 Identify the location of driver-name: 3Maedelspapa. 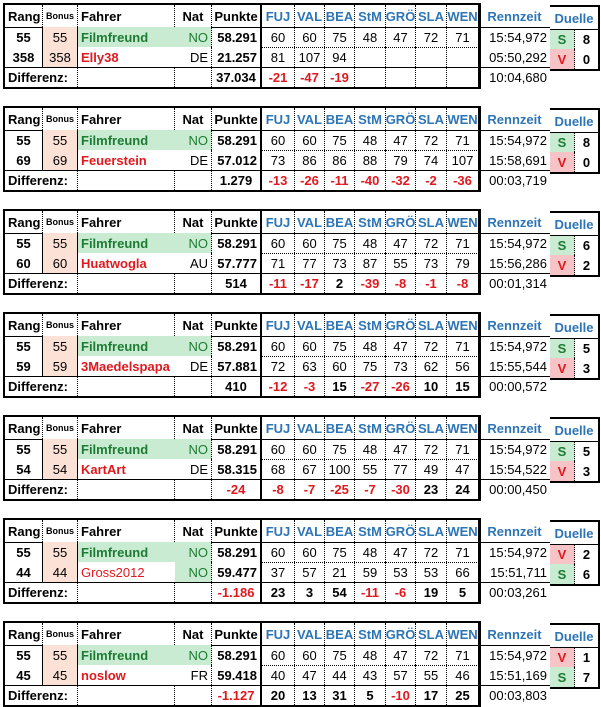
(125, 366).